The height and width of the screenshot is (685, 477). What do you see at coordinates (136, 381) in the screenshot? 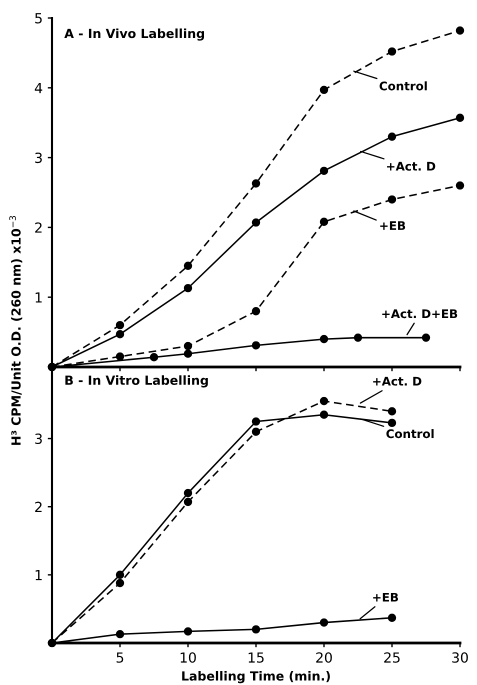
I see `text: B - In Vitro Labelling` at bounding box center [136, 381].